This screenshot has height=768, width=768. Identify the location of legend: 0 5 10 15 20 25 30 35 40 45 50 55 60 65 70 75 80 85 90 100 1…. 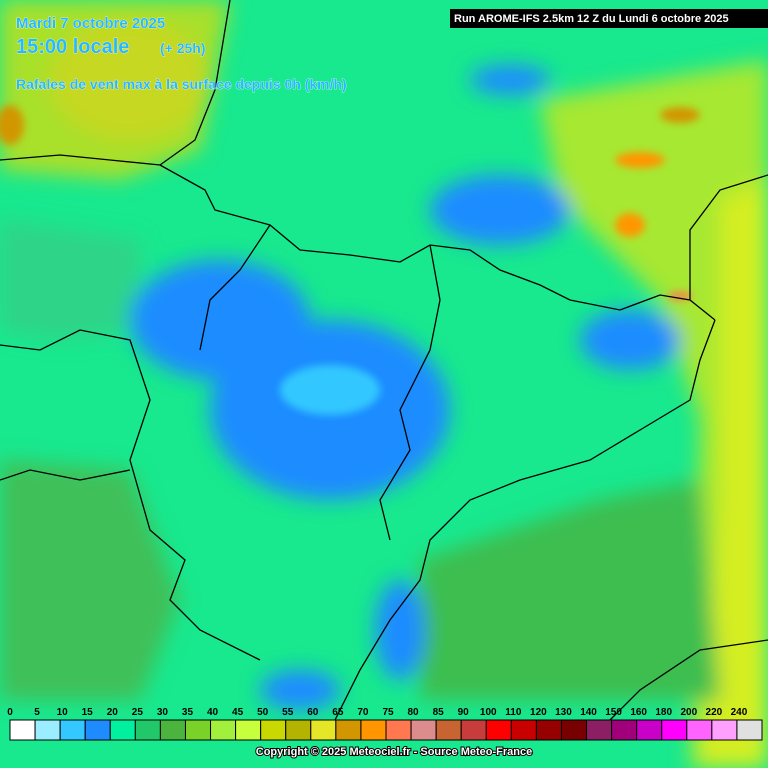
(385, 724).